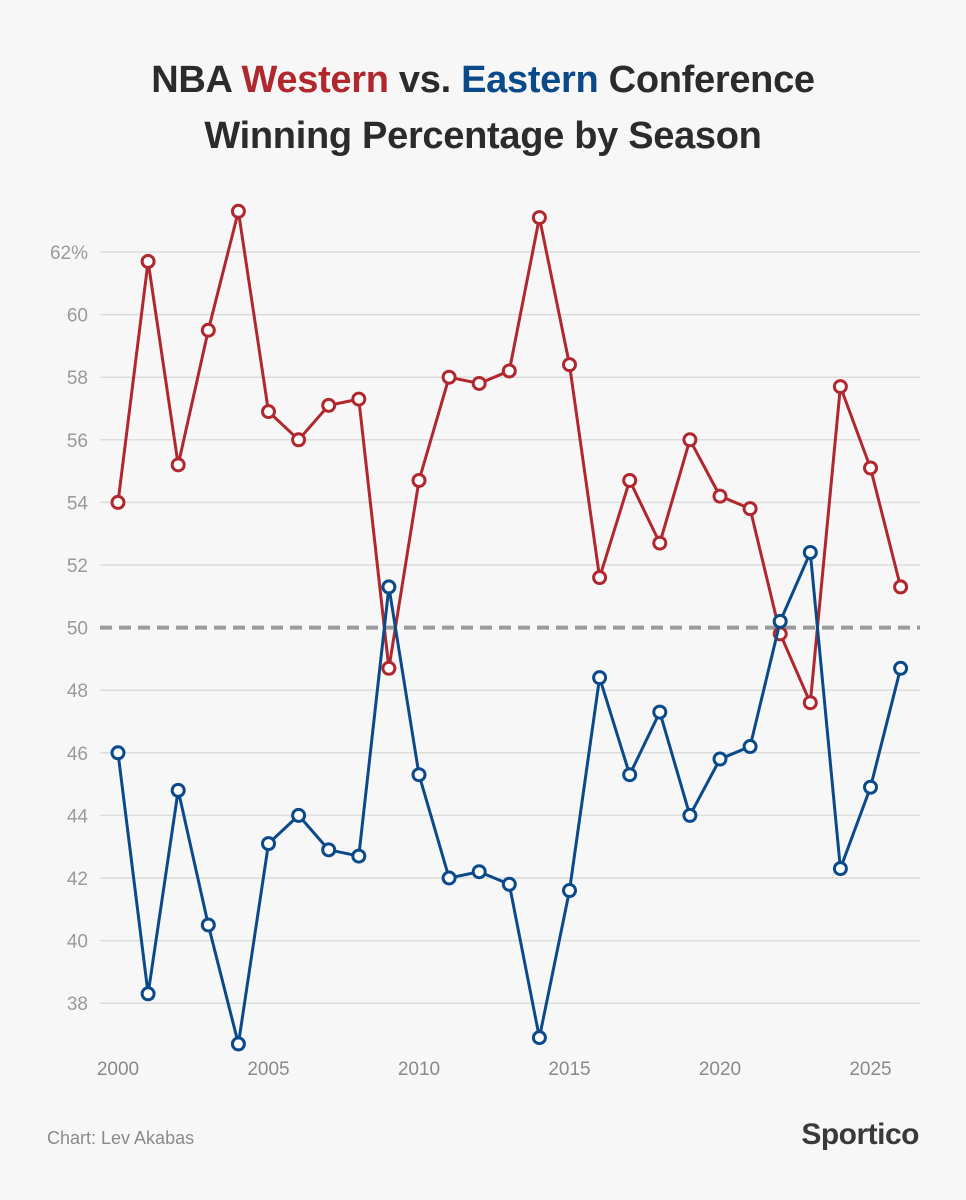 This screenshot has height=1200, width=966. What do you see at coordinates (479, 872) in the screenshot?
I see `data-point-eastern-2012` at bounding box center [479, 872].